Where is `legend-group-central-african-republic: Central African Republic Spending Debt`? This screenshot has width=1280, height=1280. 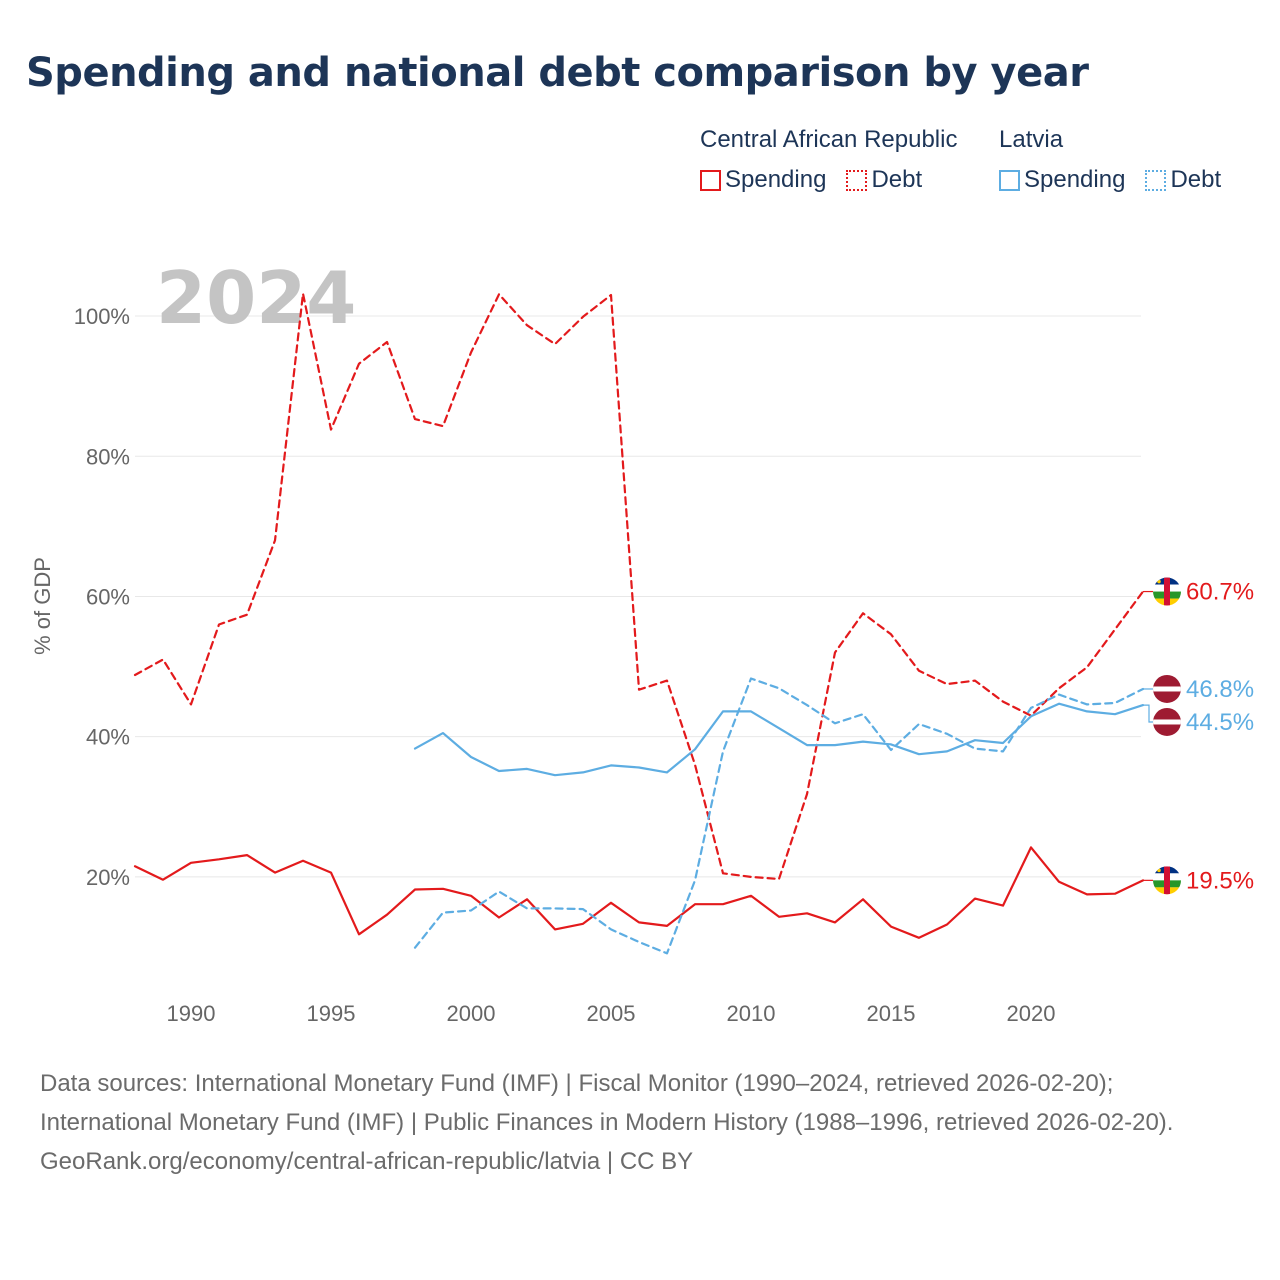
legend-group-central-african-republic: Central African Republic Spending Debt is located at coordinates (828, 159).